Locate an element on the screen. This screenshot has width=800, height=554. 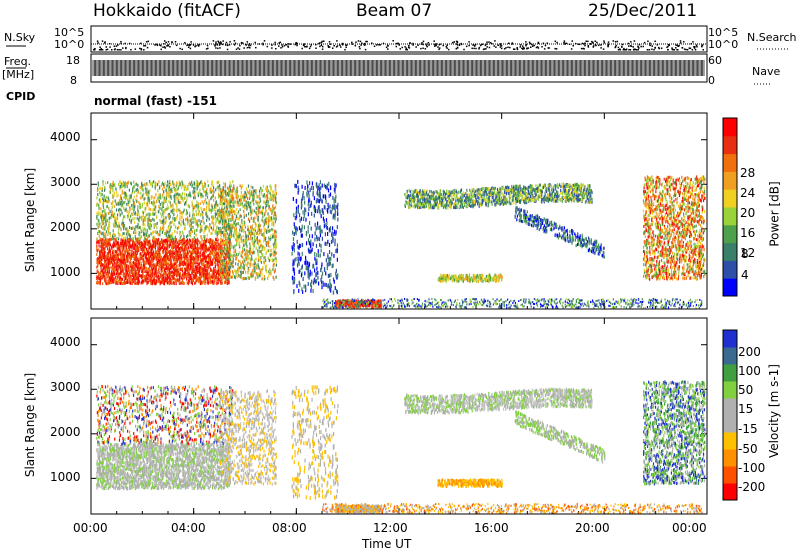
power-colorbar-frame is located at coordinates (730, 207).